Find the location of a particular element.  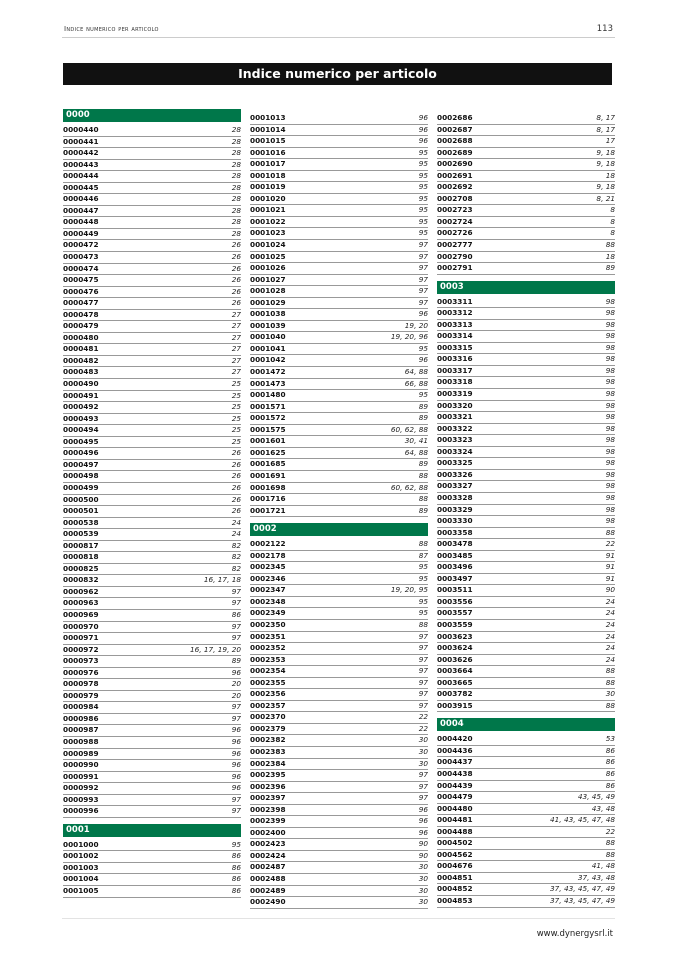

index-row: 0002397 97 is located at coordinates (339, 799).